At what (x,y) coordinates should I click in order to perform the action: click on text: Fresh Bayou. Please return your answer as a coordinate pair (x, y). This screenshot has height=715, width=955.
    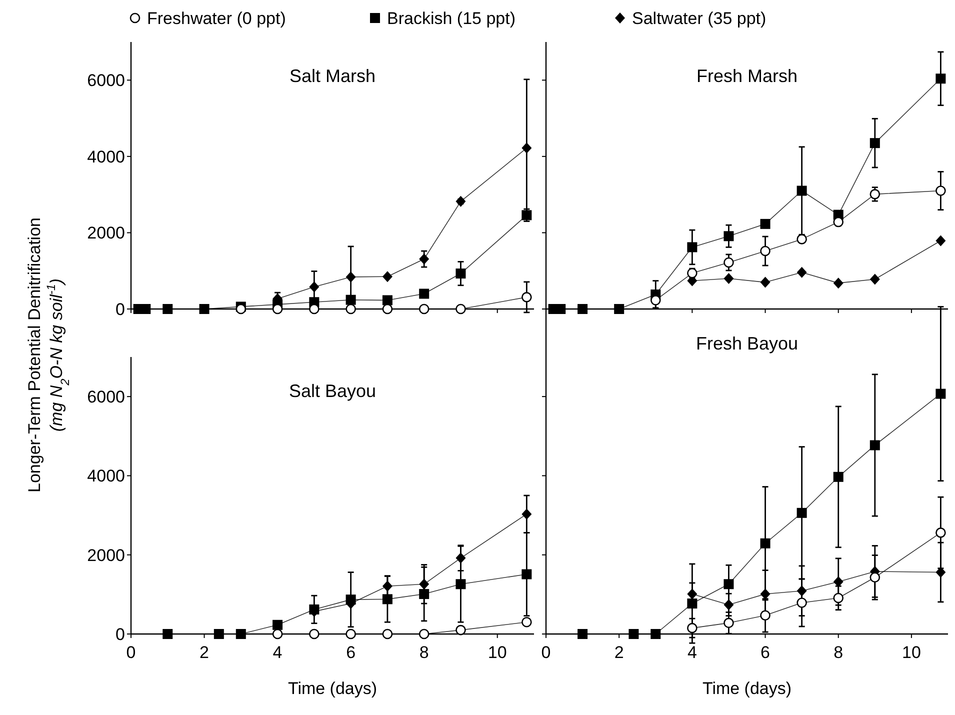
    Looking at the image, I should click on (747, 344).